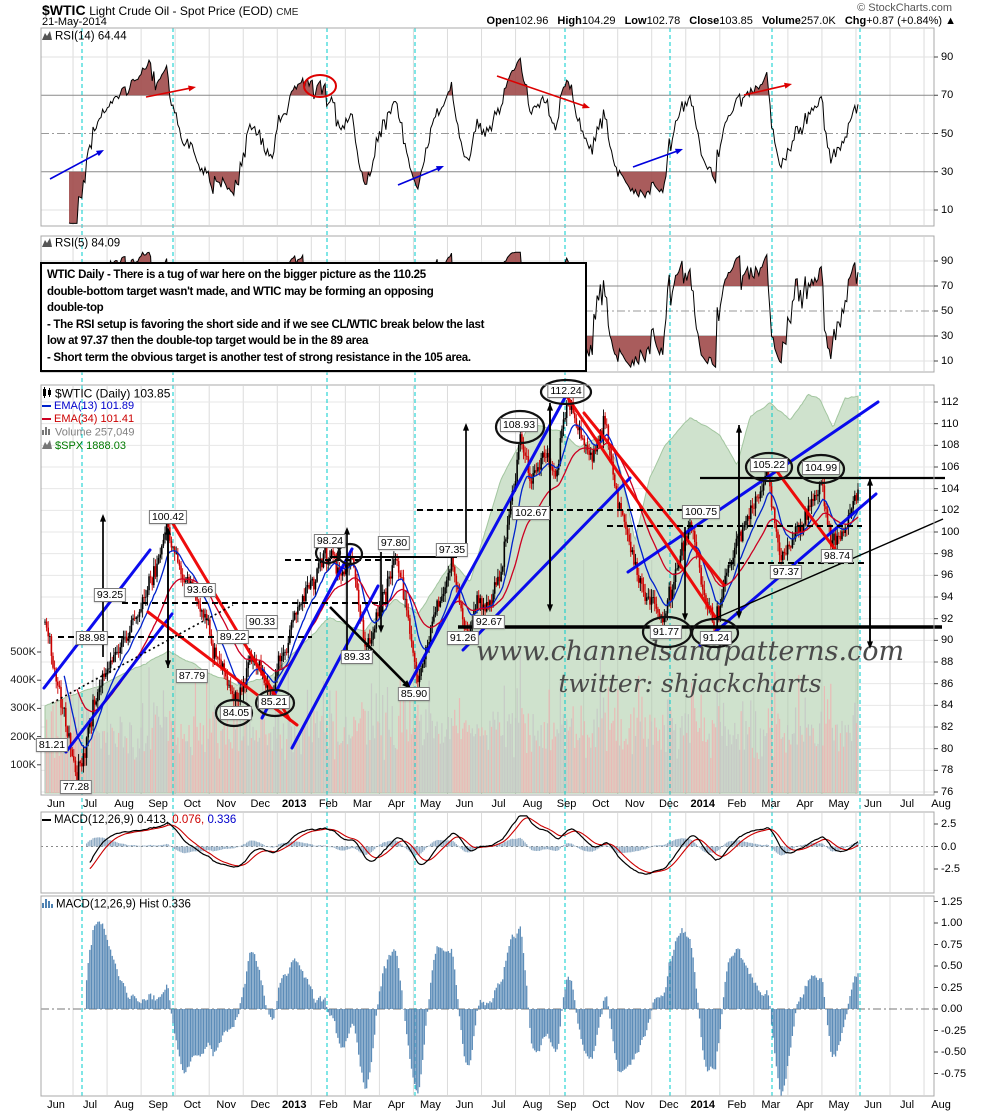 The width and height of the screenshot is (990, 1116). I want to click on x-axis-month: Mar, so click(362, 804).